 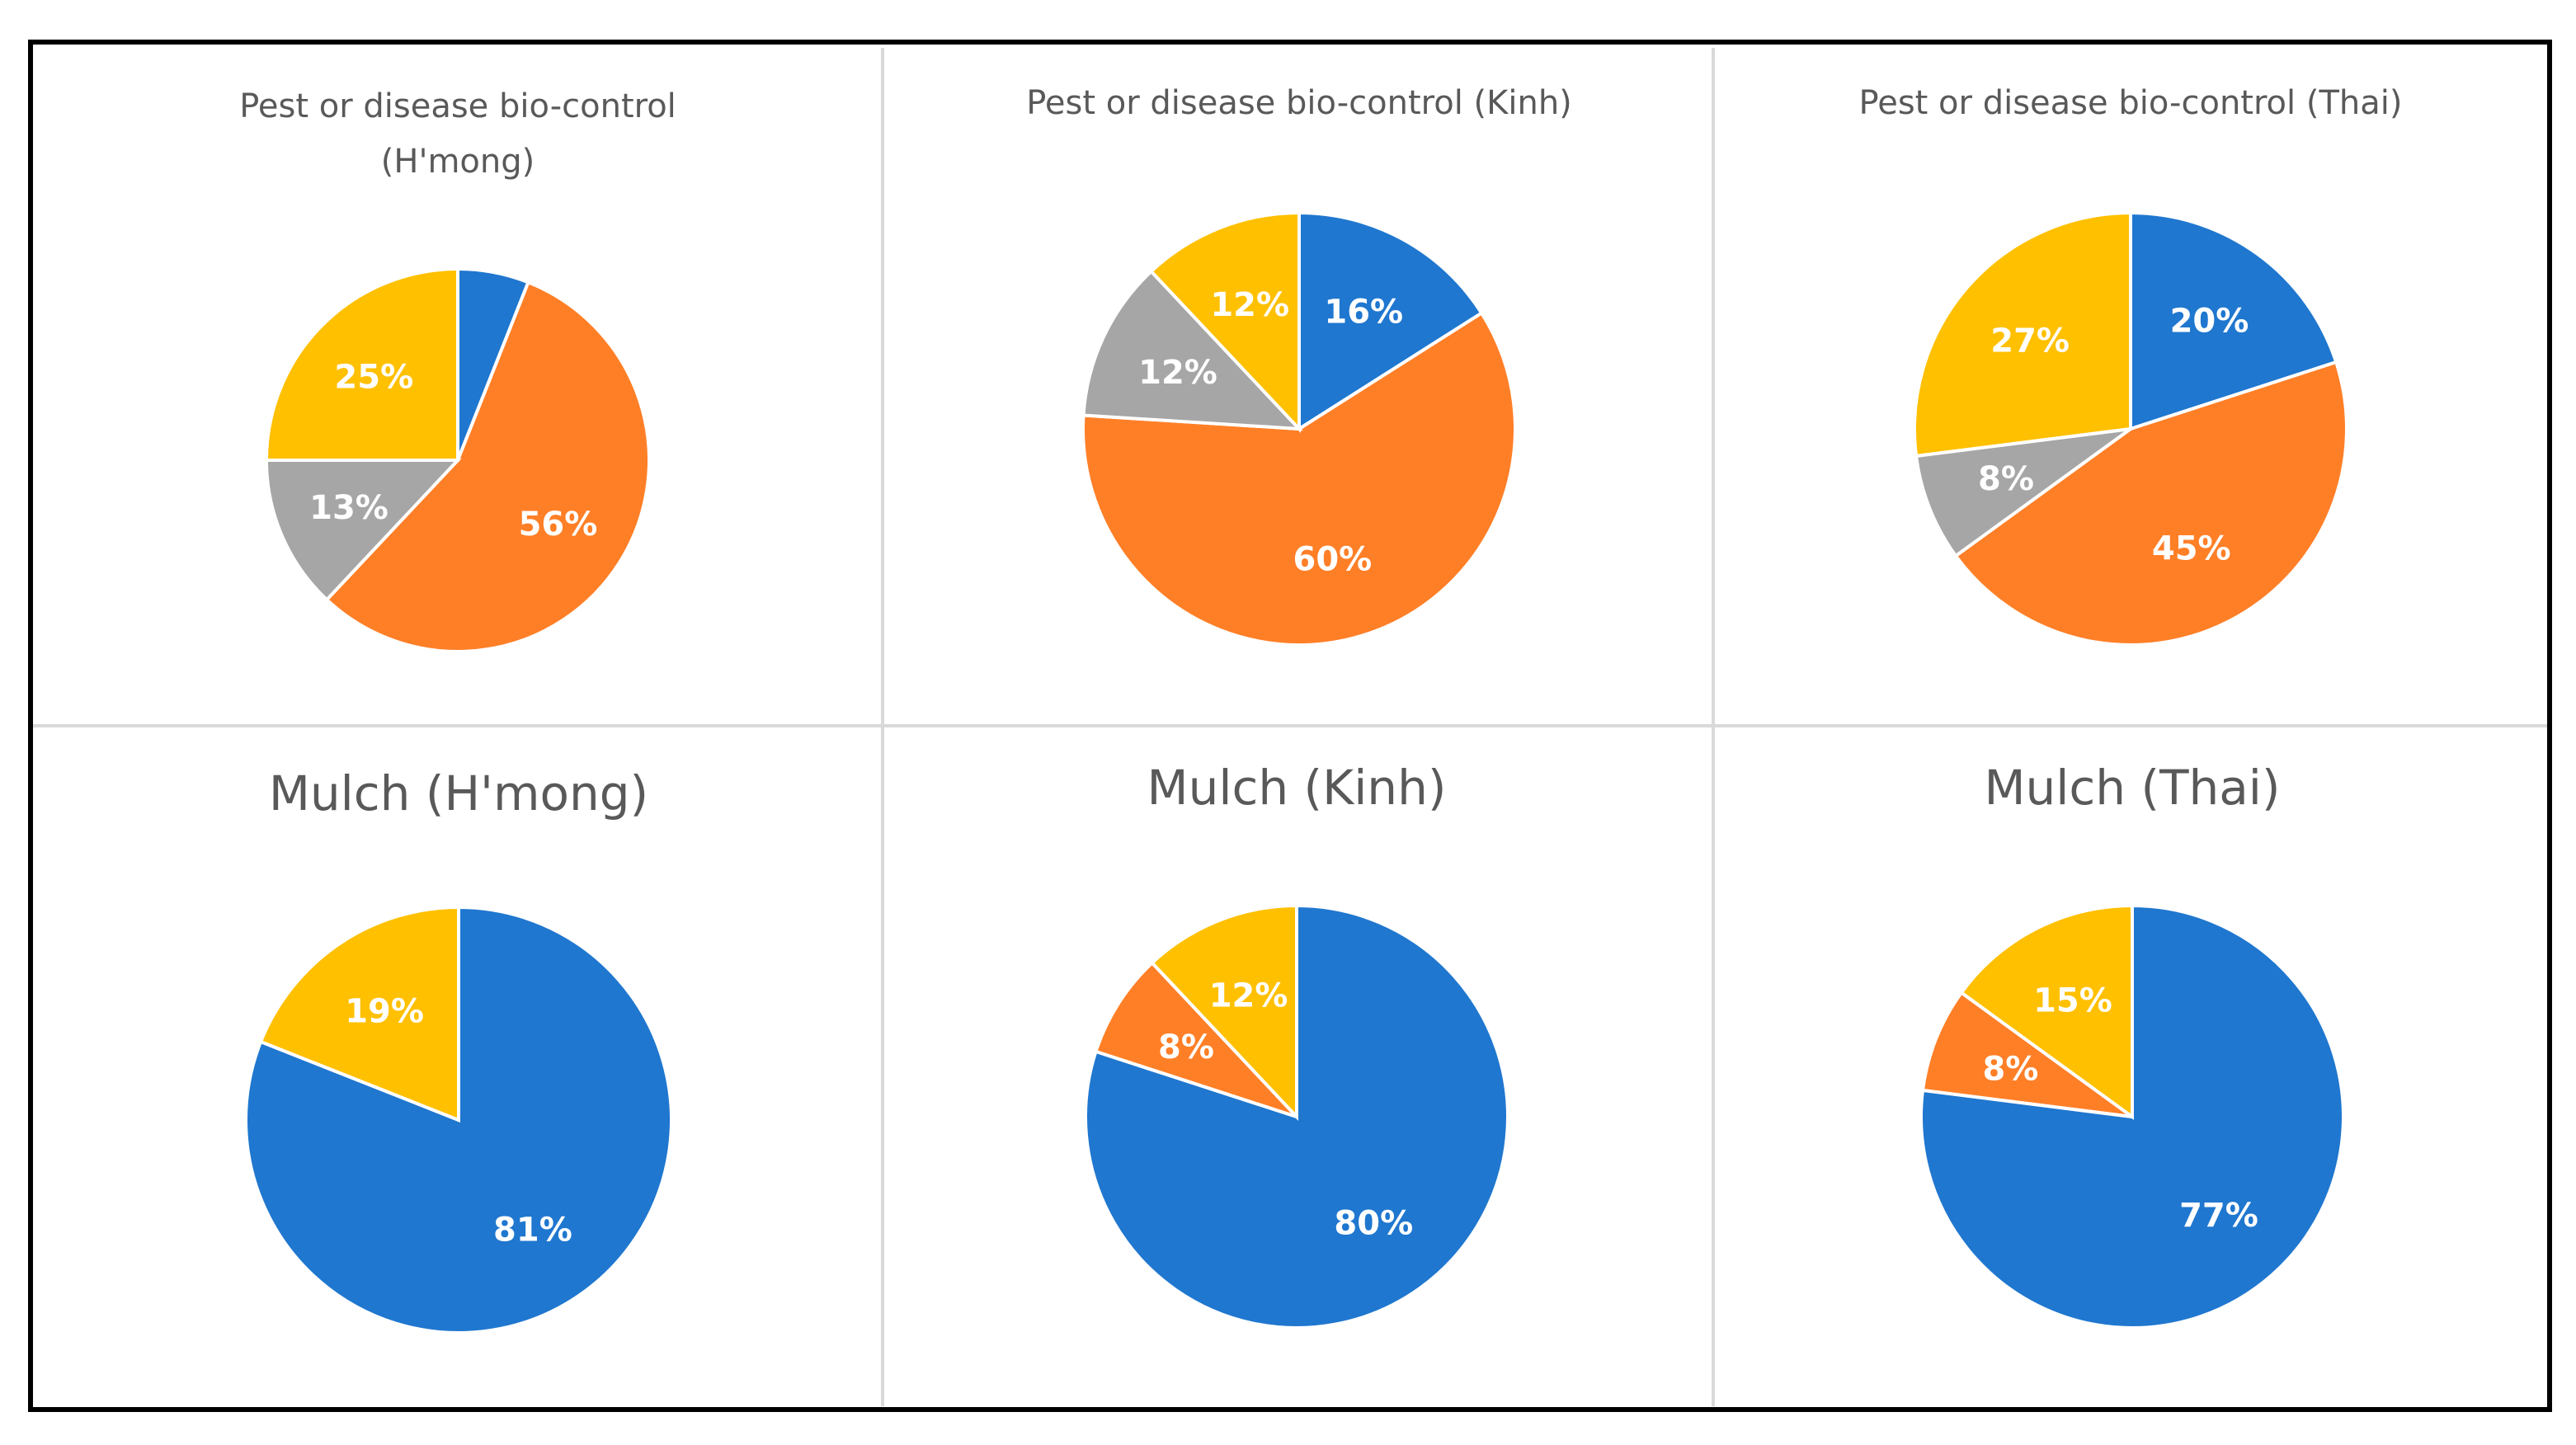 What do you see at coordinates (1297, 788) in the screenshot?
I see `chart-title: Mulch (Kinh)` at bounding box center [1297, 788].